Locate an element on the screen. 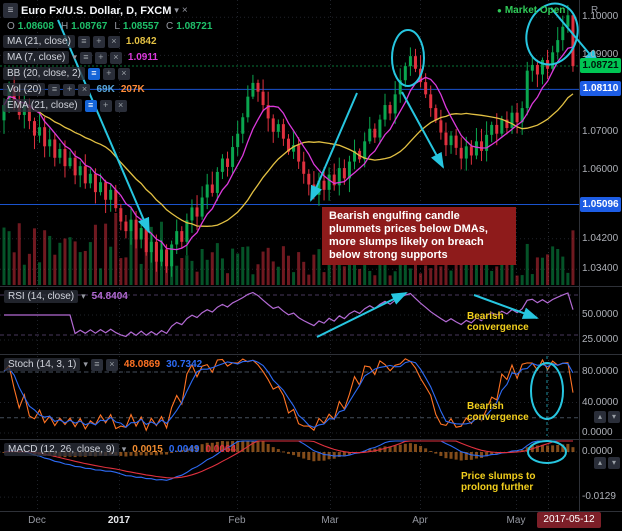 This screenshot has width=622, height=531. legend-ma7-value: 1.0911 is located at coordinates (142, 57).